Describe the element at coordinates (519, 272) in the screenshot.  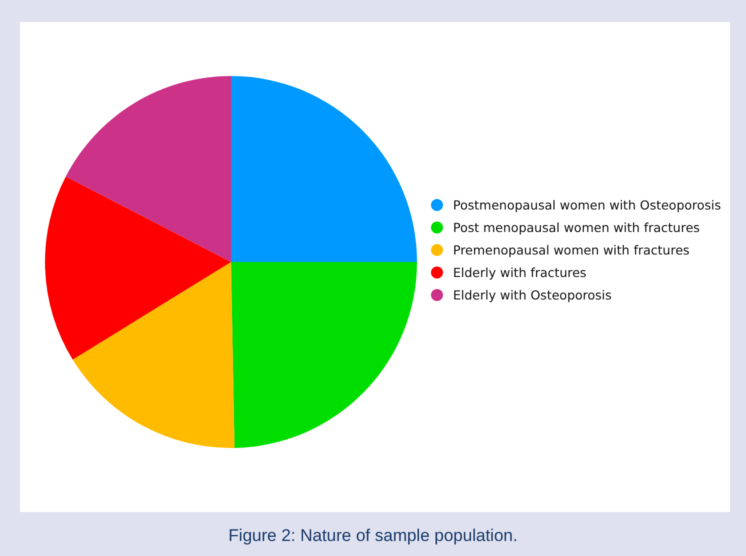
I see `legend-label: Elderly with fractures` at that location.